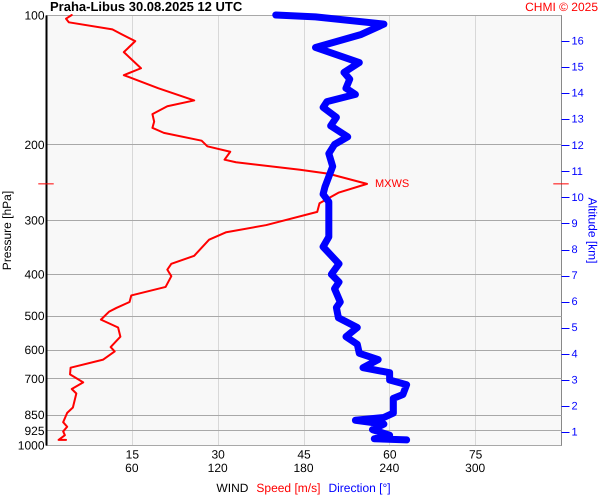 Image resolution: width=600 pixels, height=500 pixels. Describe the element at coordinates (575, 380) in the screenshot. I see `y2-tick-label: 3` at that location.